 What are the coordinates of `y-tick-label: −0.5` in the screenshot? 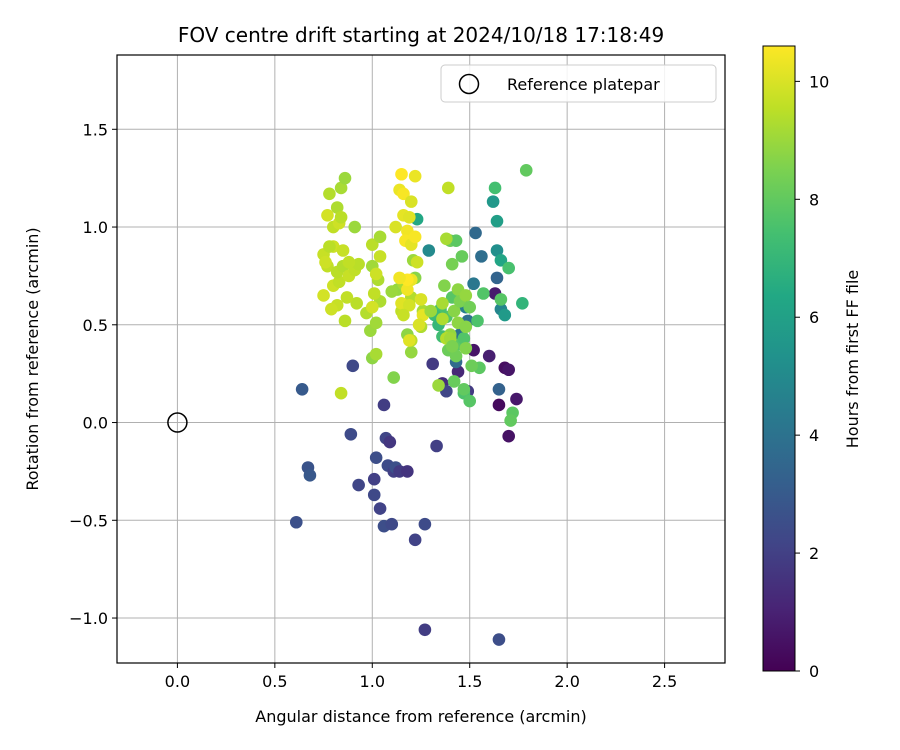 It's located at (88, 520).